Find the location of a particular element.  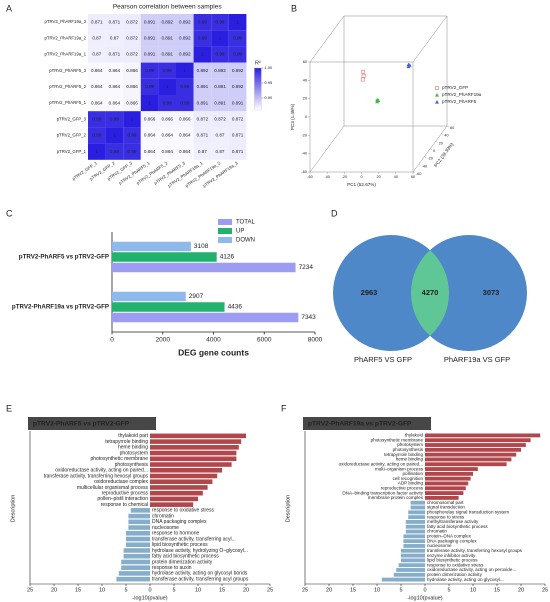

cell-label: 0.866 is located at coordinates (132, 70).